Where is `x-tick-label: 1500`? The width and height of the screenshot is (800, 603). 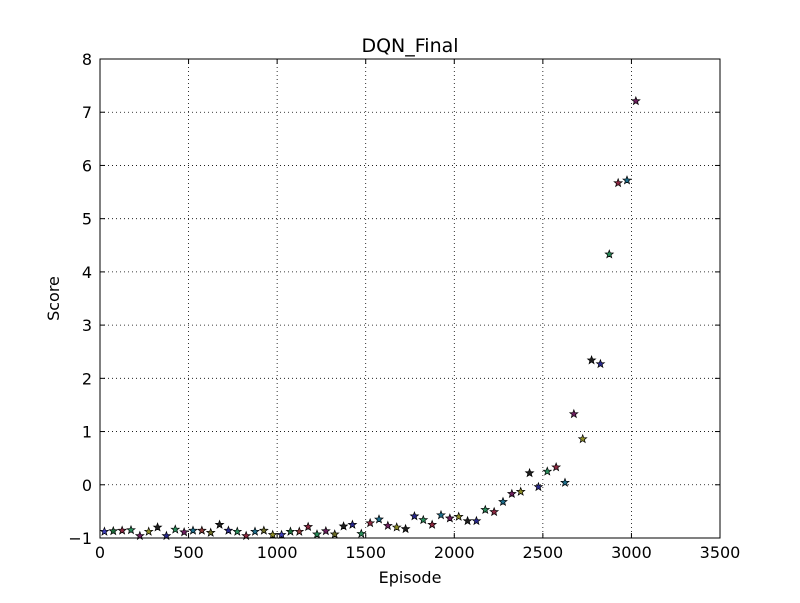
x-tick-label: 1500 is located at coordinates (365, 552).